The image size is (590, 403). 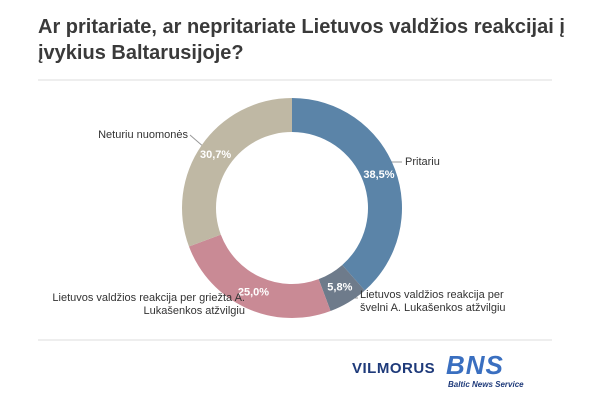 I want to click on logo-bns-sub: Baltic News Service, so click(x=486, y=384).